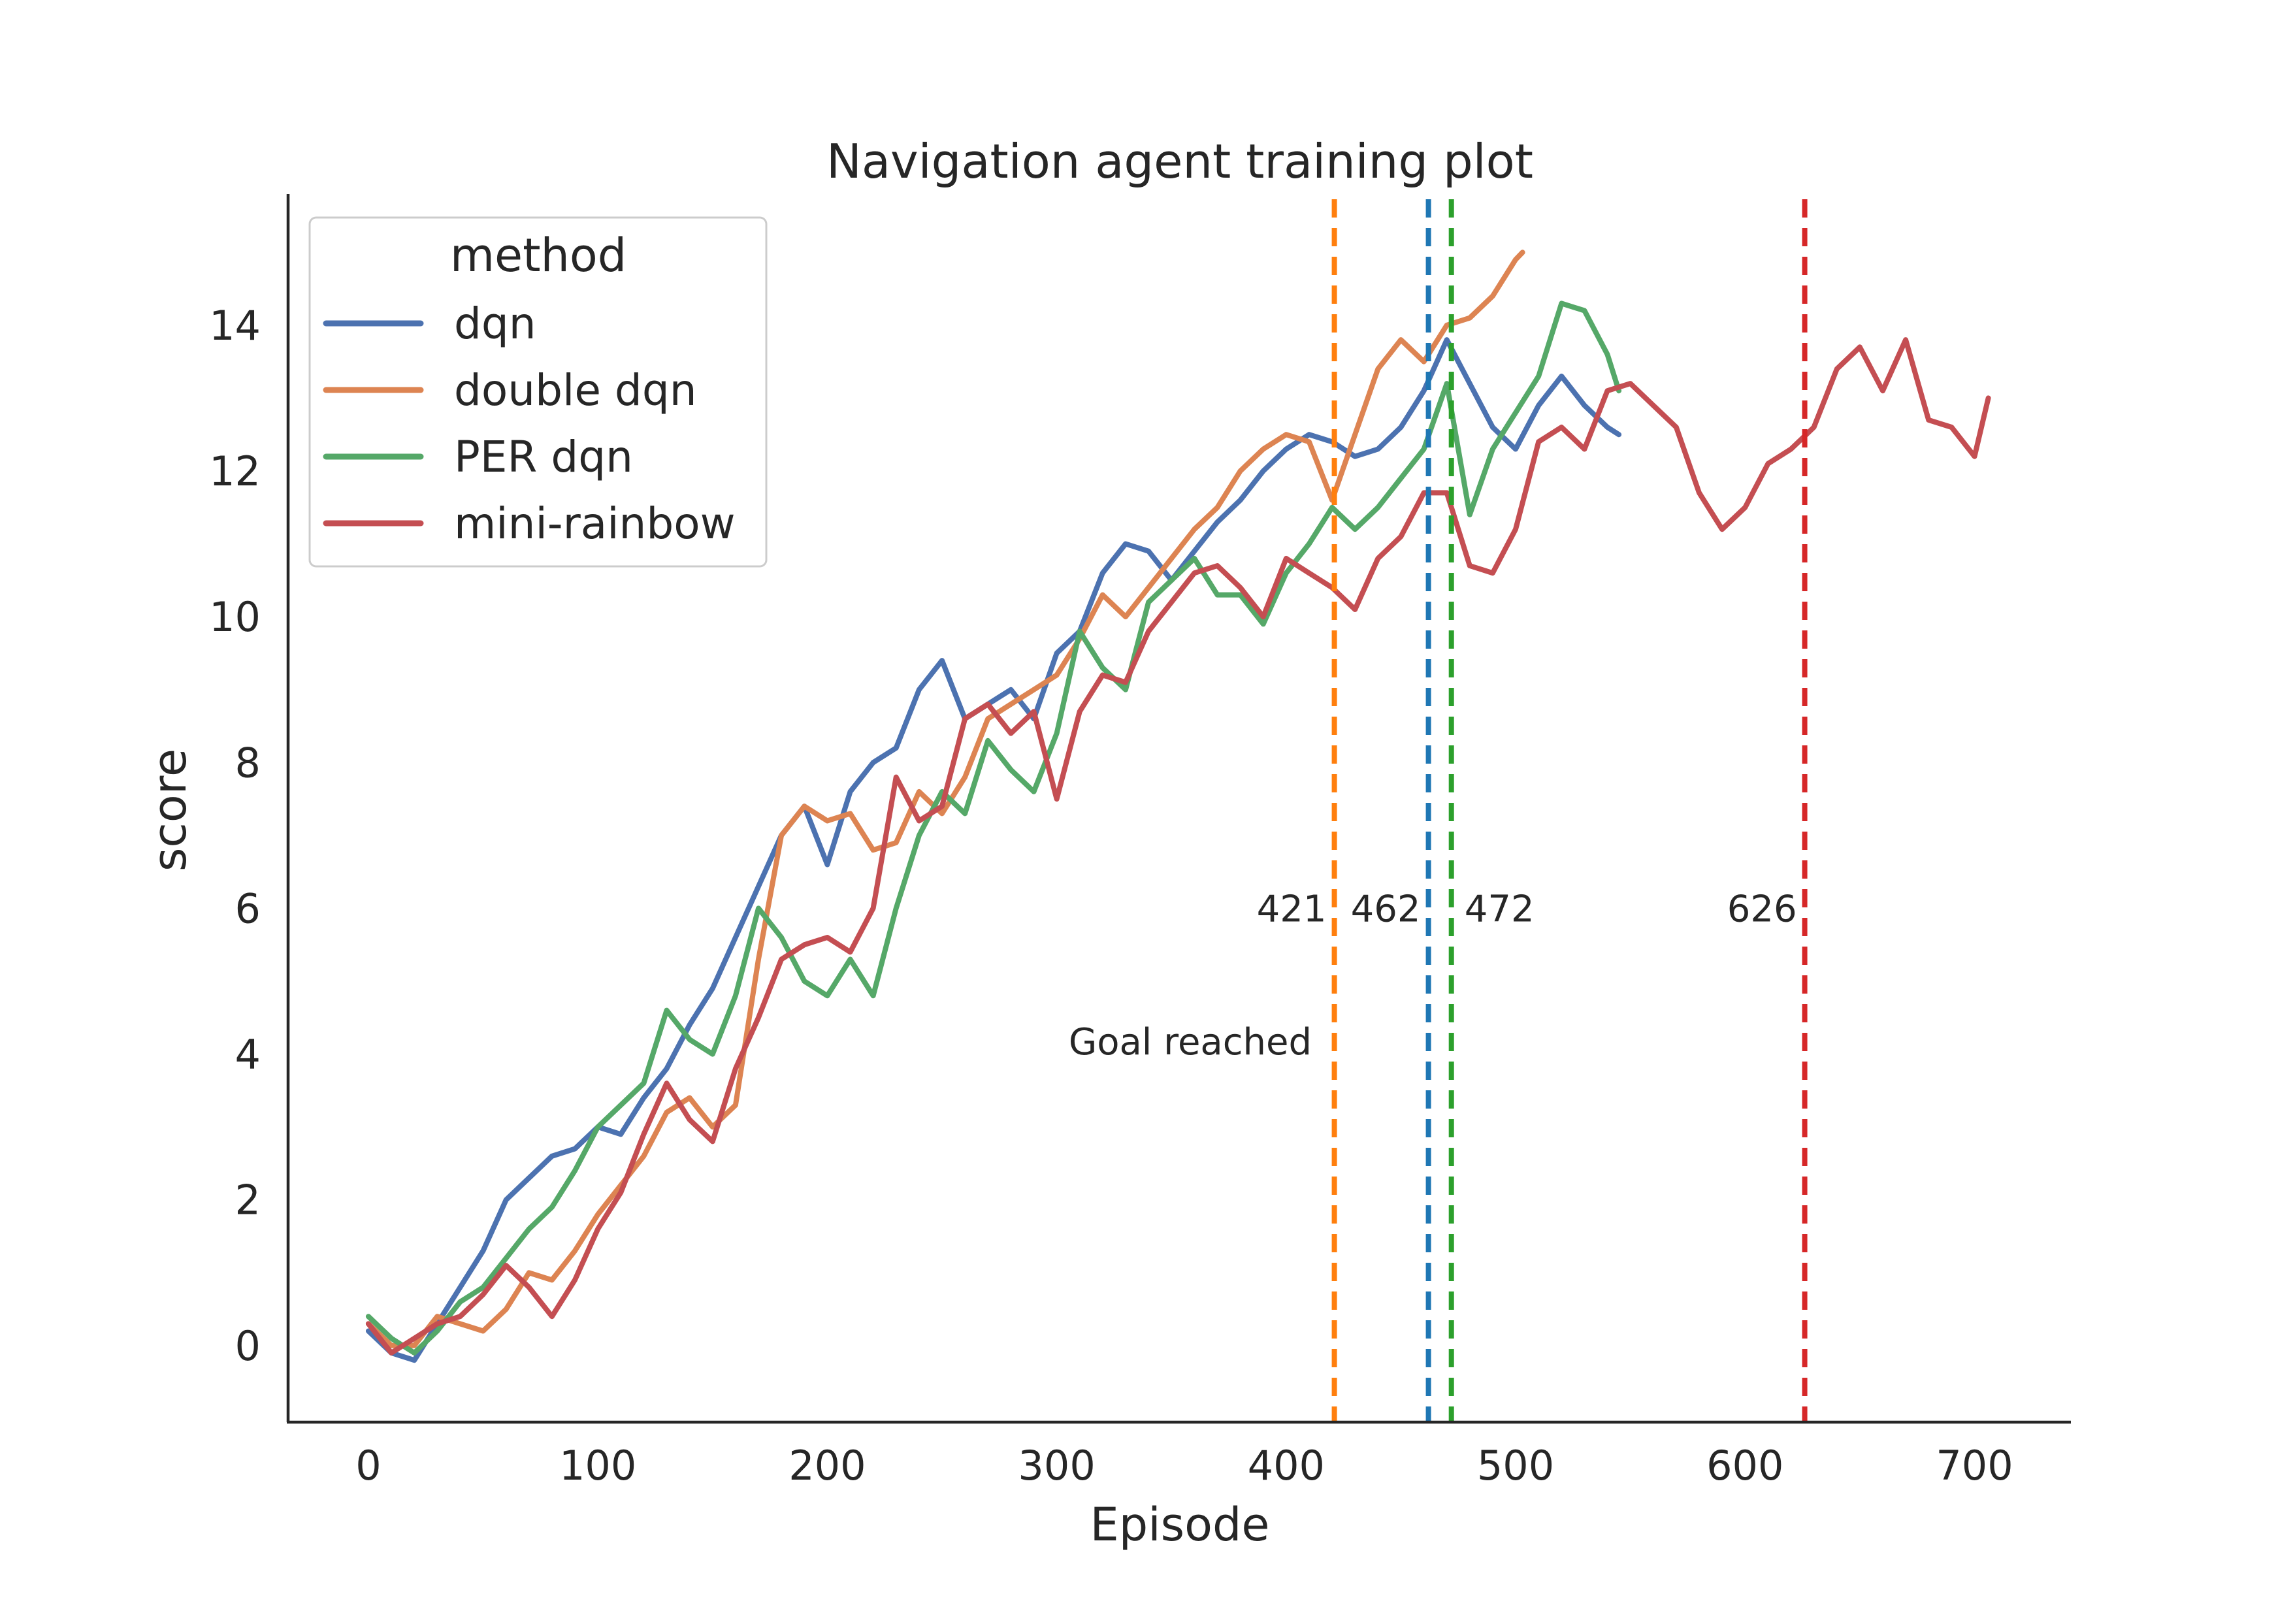 Image resolution: width=2293 pixels, height=1624 pixels. I want to click on goal-annotation: Goal reached, so click(1190, 1042).